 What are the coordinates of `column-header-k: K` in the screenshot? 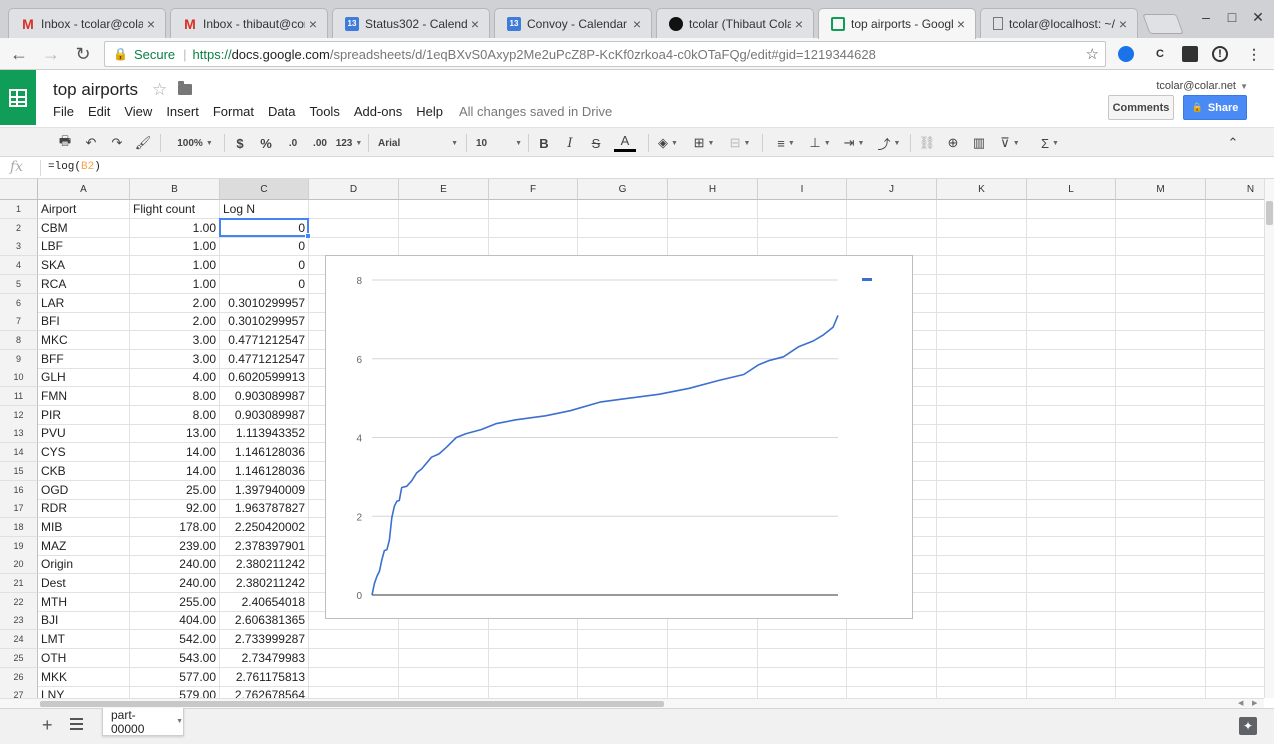 It's located at (982, 189).